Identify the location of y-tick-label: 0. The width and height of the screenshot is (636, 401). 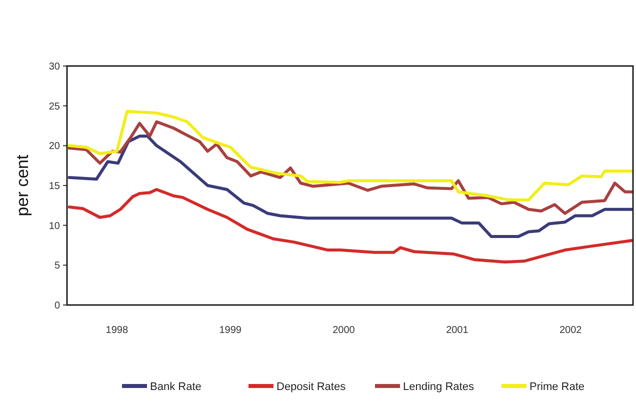
(57, 306).